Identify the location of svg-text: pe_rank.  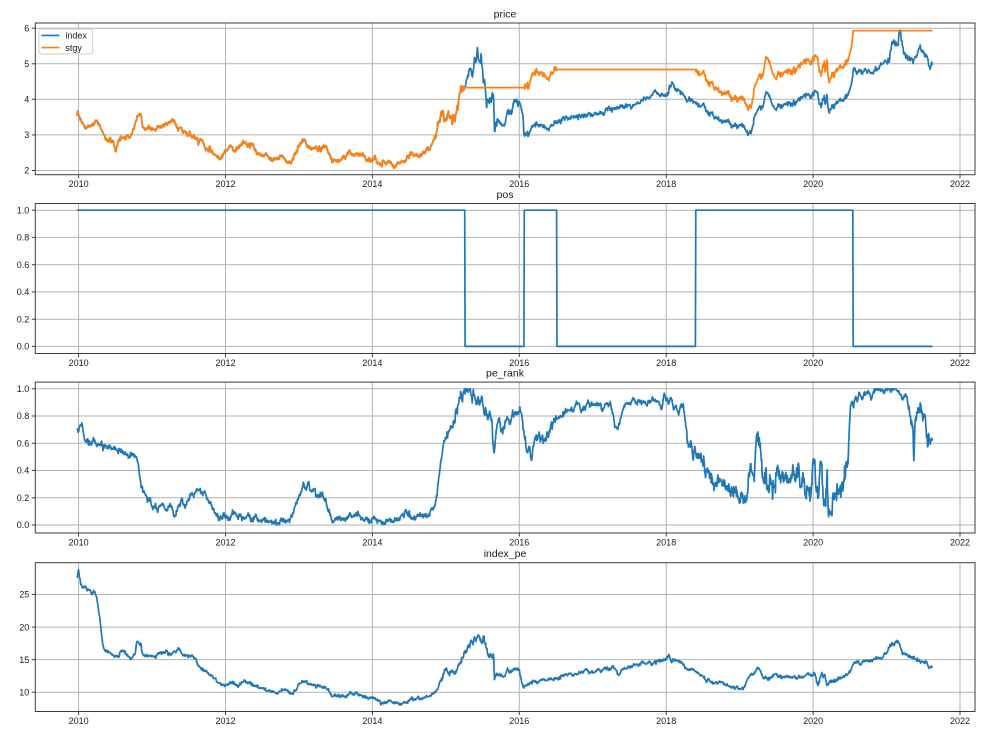
(505, 374).